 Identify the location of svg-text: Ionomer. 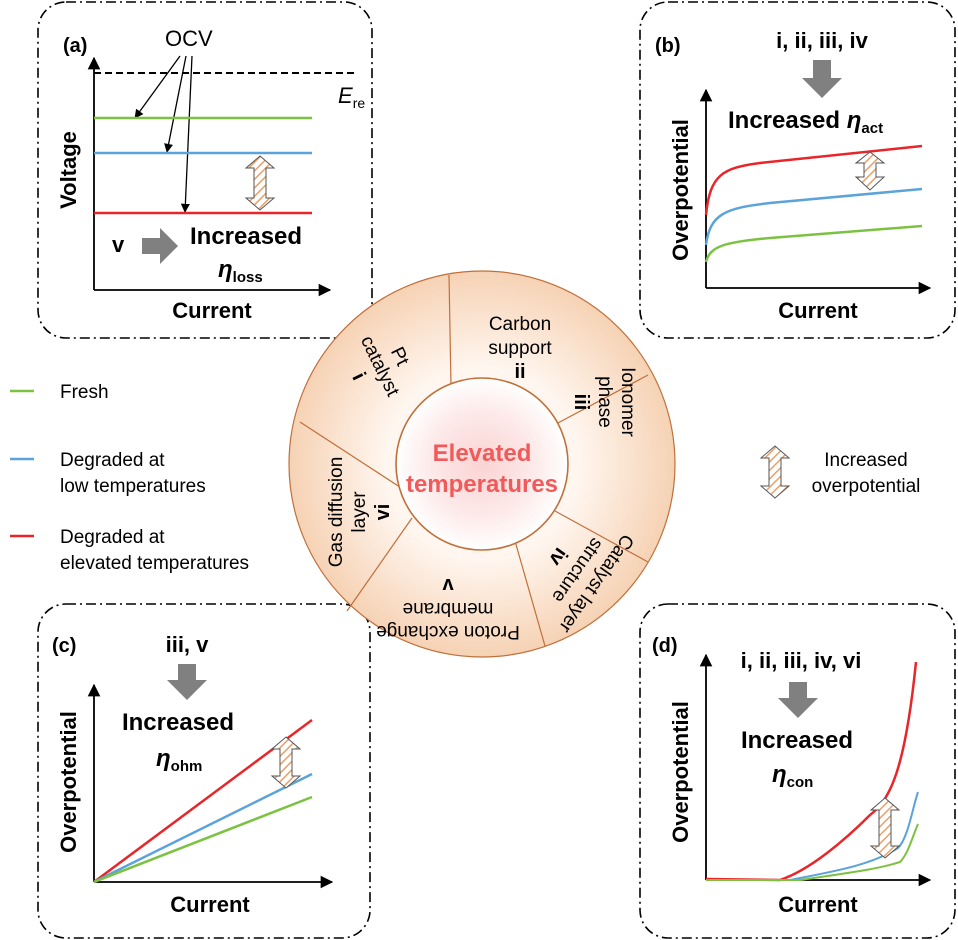
(627, 402).